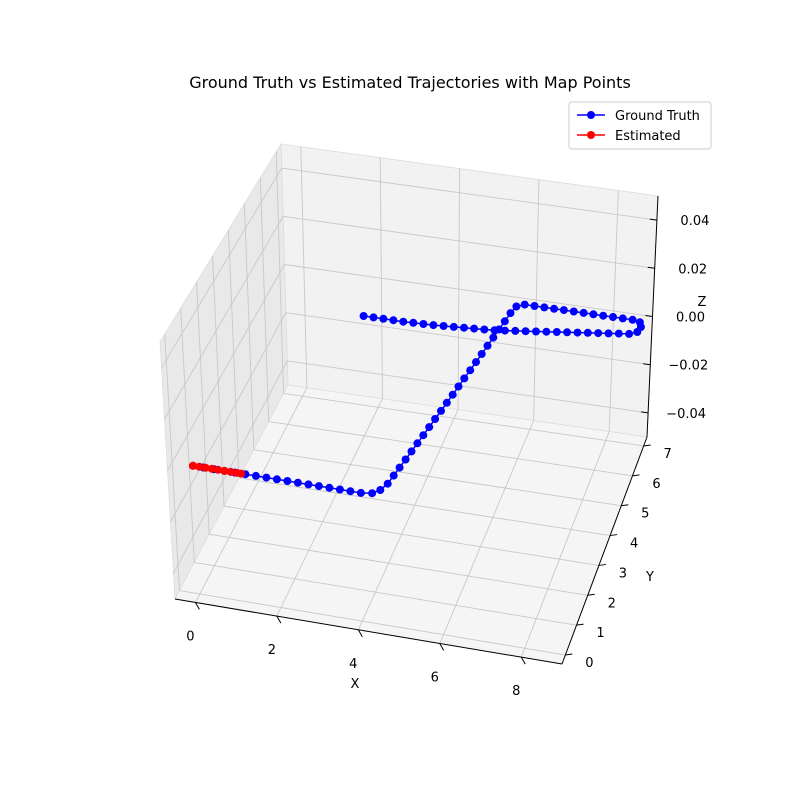 The height and width of the screenshot is (804, 800). What do you see at coordinates (657, 116) in the screenshot?
I see `legend-label-ground-truth: Ground Truth` at bounding box center [657, 116].